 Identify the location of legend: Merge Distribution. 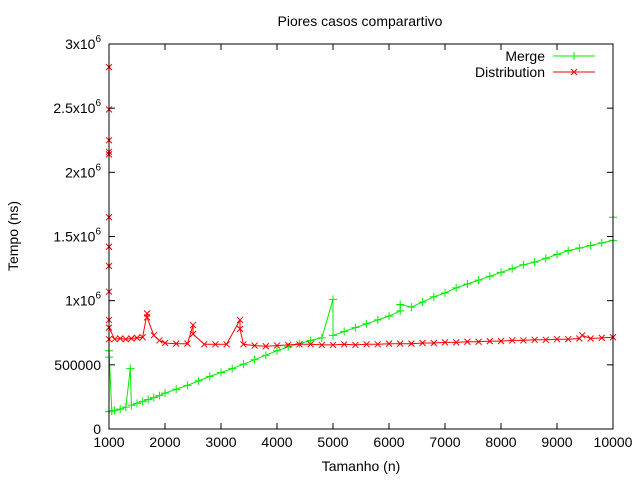
(535, 64).